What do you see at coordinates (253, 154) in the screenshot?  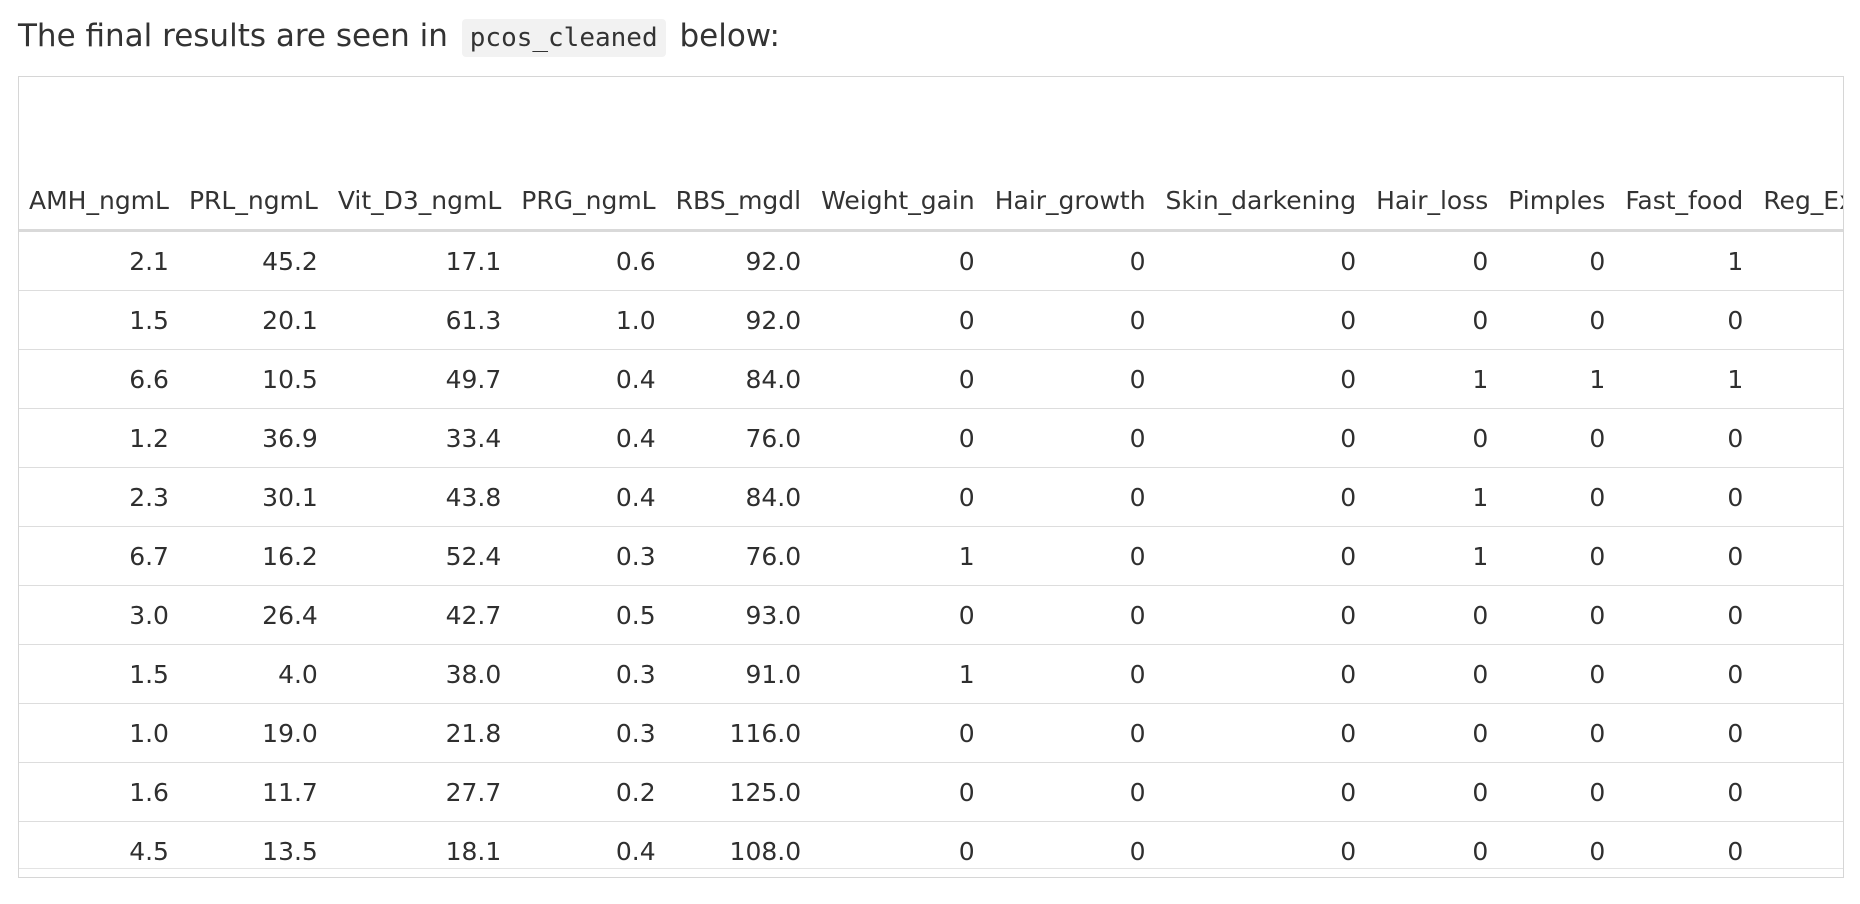 I see `column-header: PRL_ngmL` at bounding box center [253, 154].